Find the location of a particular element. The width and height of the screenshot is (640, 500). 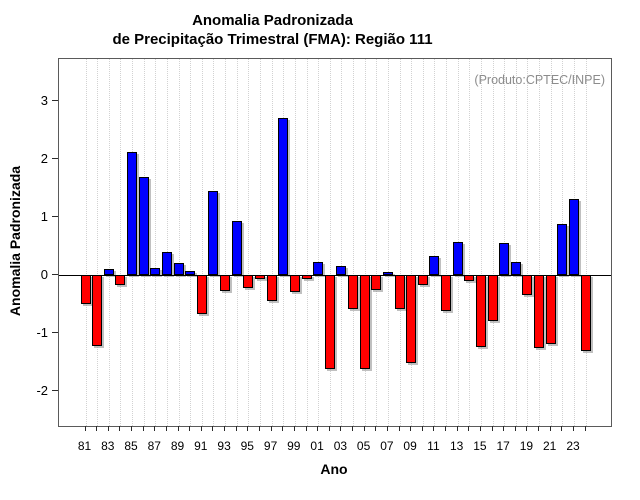

zero-line is located at coordinates (335, 276).